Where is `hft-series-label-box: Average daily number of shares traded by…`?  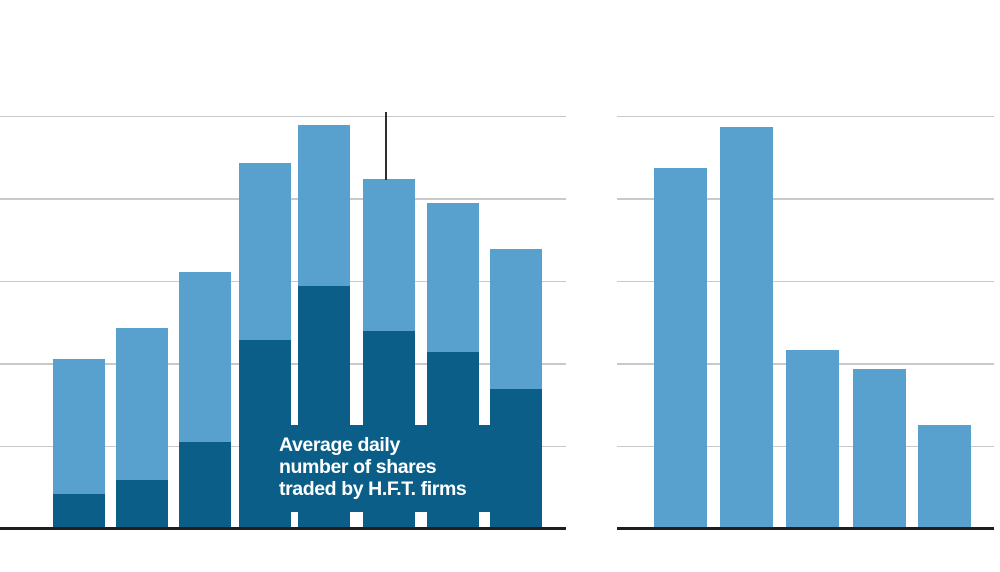 hft-series-label-box: Average daily number of shares traded by… is located at coordinates (391, 468).